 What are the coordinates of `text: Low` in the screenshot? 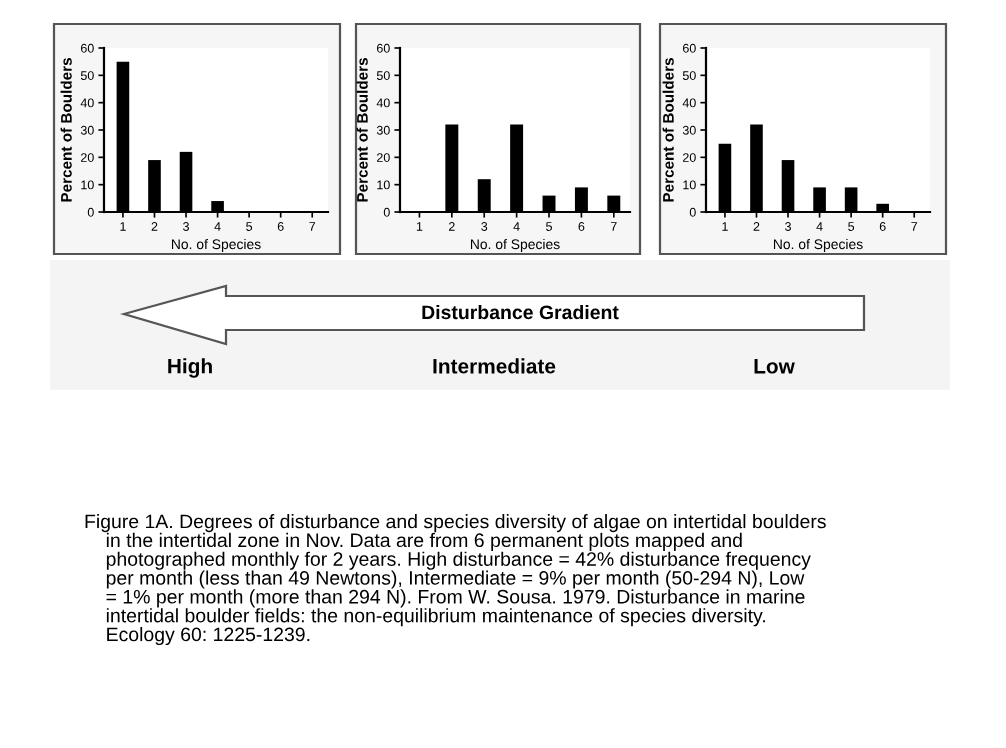 It's located at (774, 366).